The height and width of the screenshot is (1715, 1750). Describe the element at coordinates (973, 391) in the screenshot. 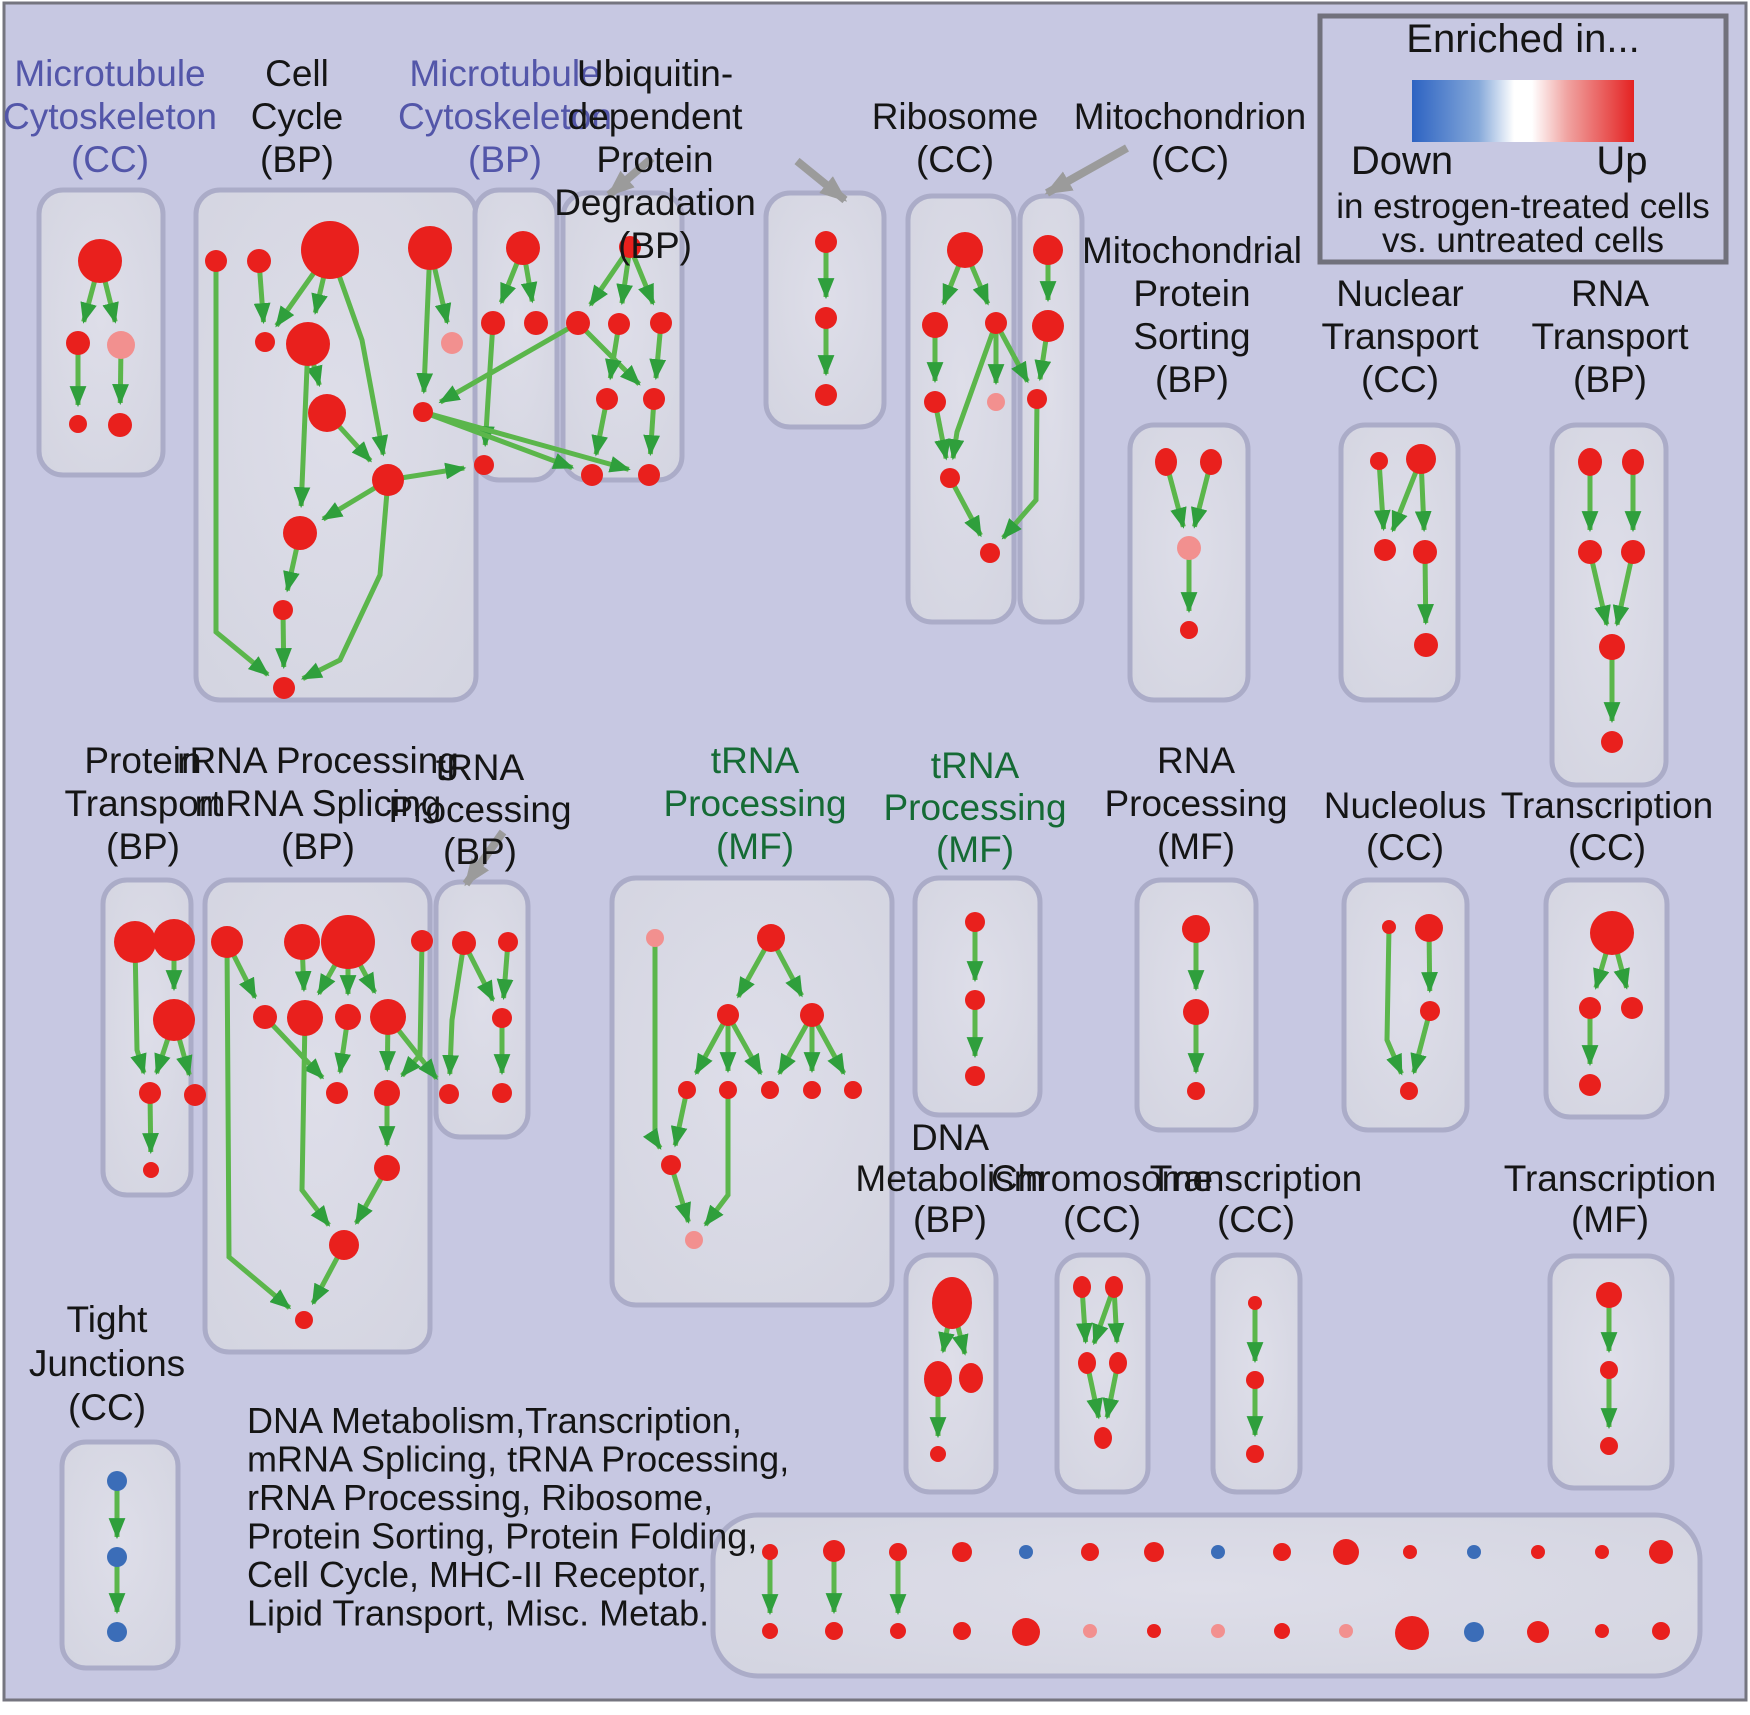

I see `edge-ribosome` at that location.